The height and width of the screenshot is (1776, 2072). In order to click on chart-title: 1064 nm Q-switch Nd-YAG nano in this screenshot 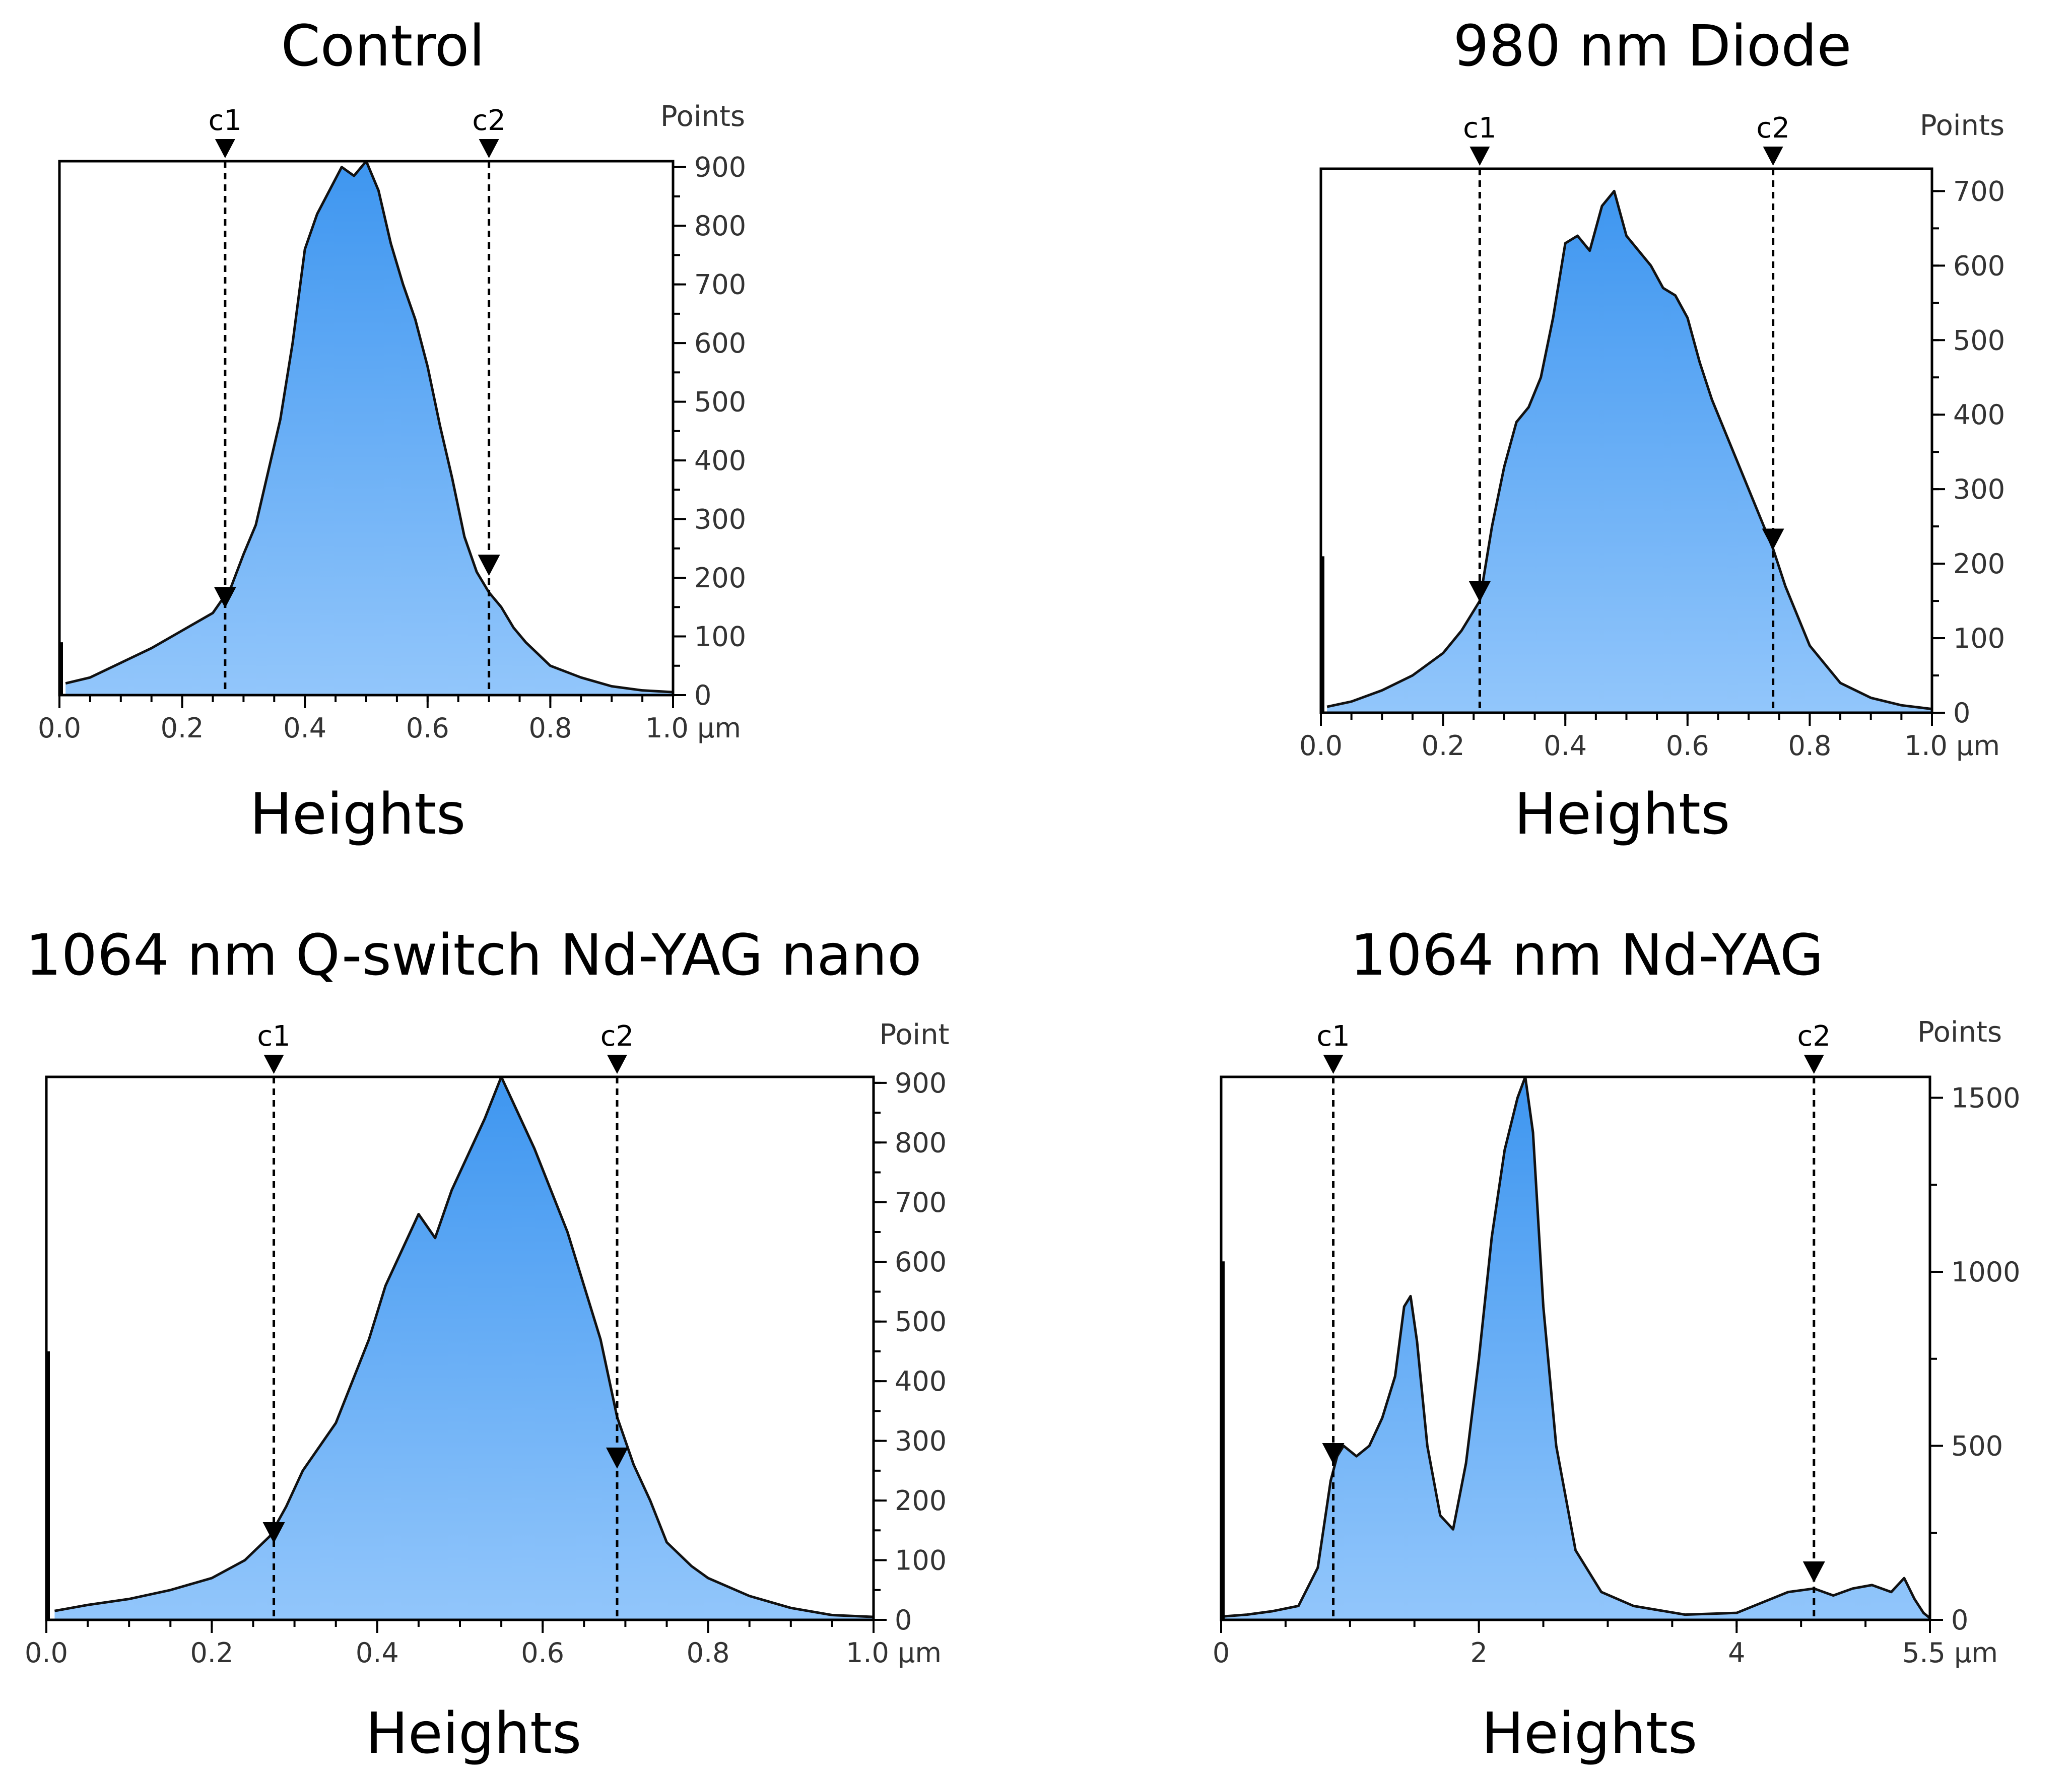, I will do `click(473, 956)`.